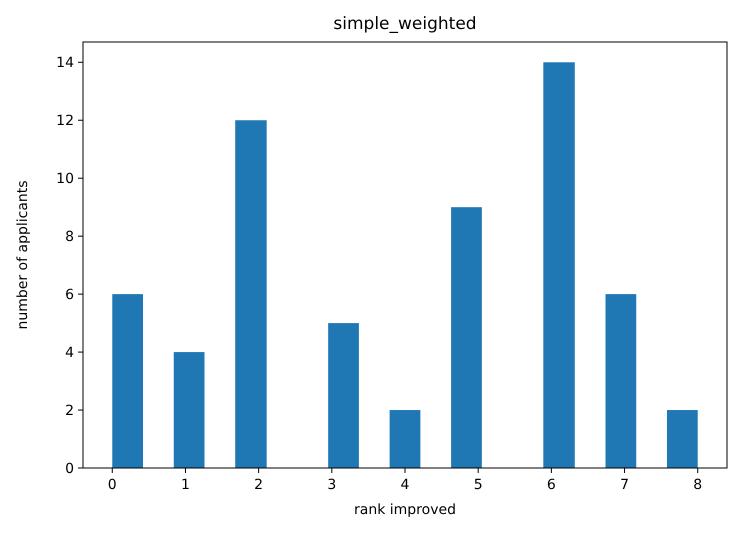 This screenshot has height=535, width=730. I want to click on x-tick-label: 0, so click(112, 485).